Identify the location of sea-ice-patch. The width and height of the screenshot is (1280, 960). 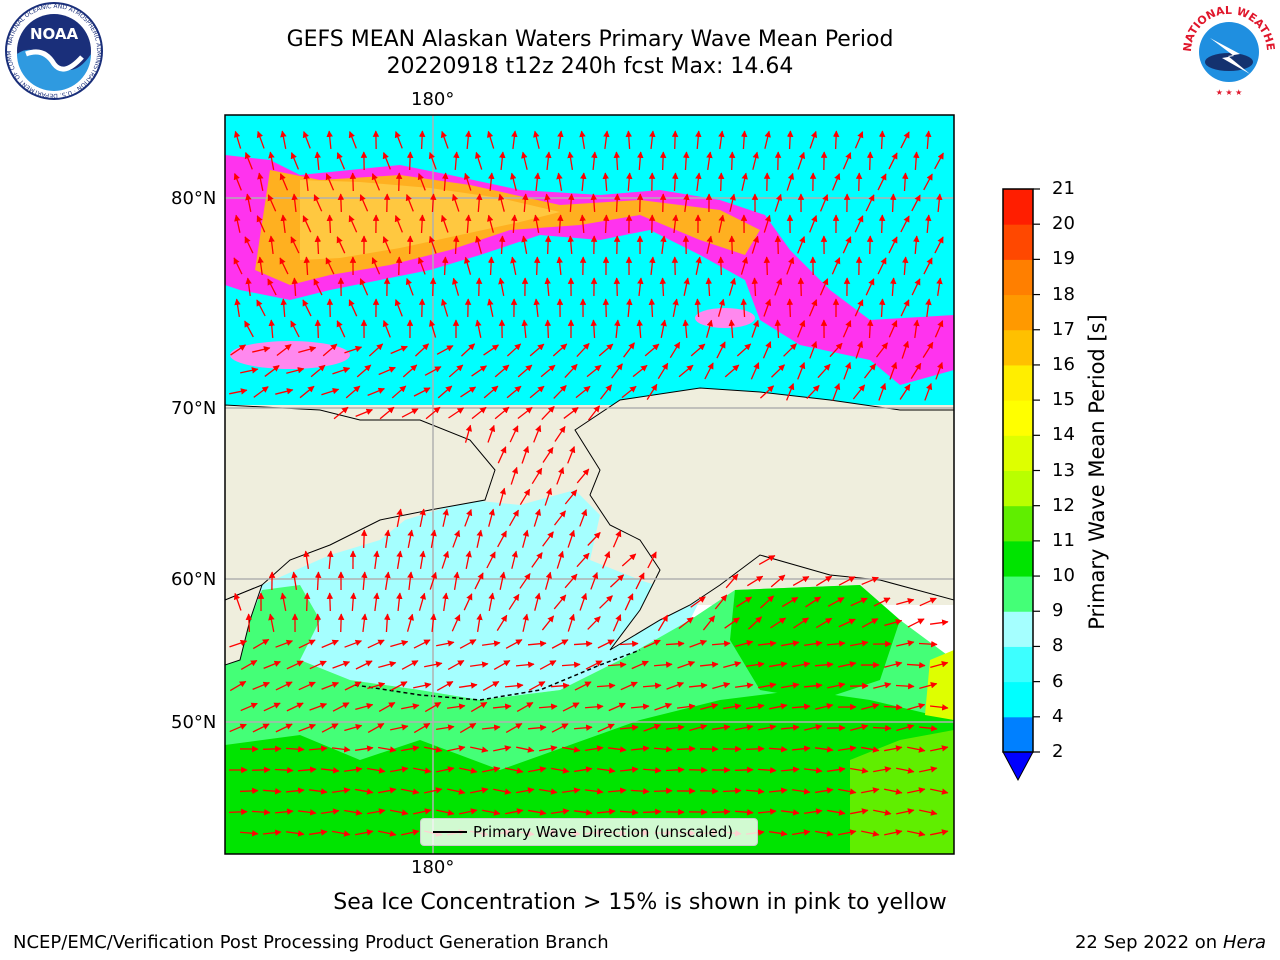
(290, 355).